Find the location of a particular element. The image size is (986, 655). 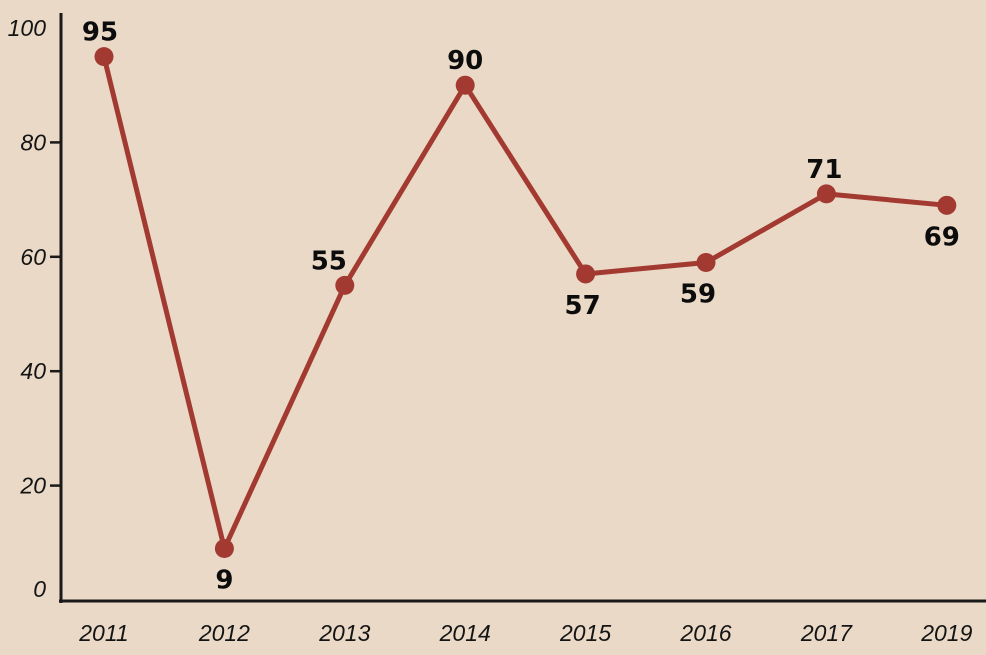

data-point-label: 71 is located at coordinates (824, 170).